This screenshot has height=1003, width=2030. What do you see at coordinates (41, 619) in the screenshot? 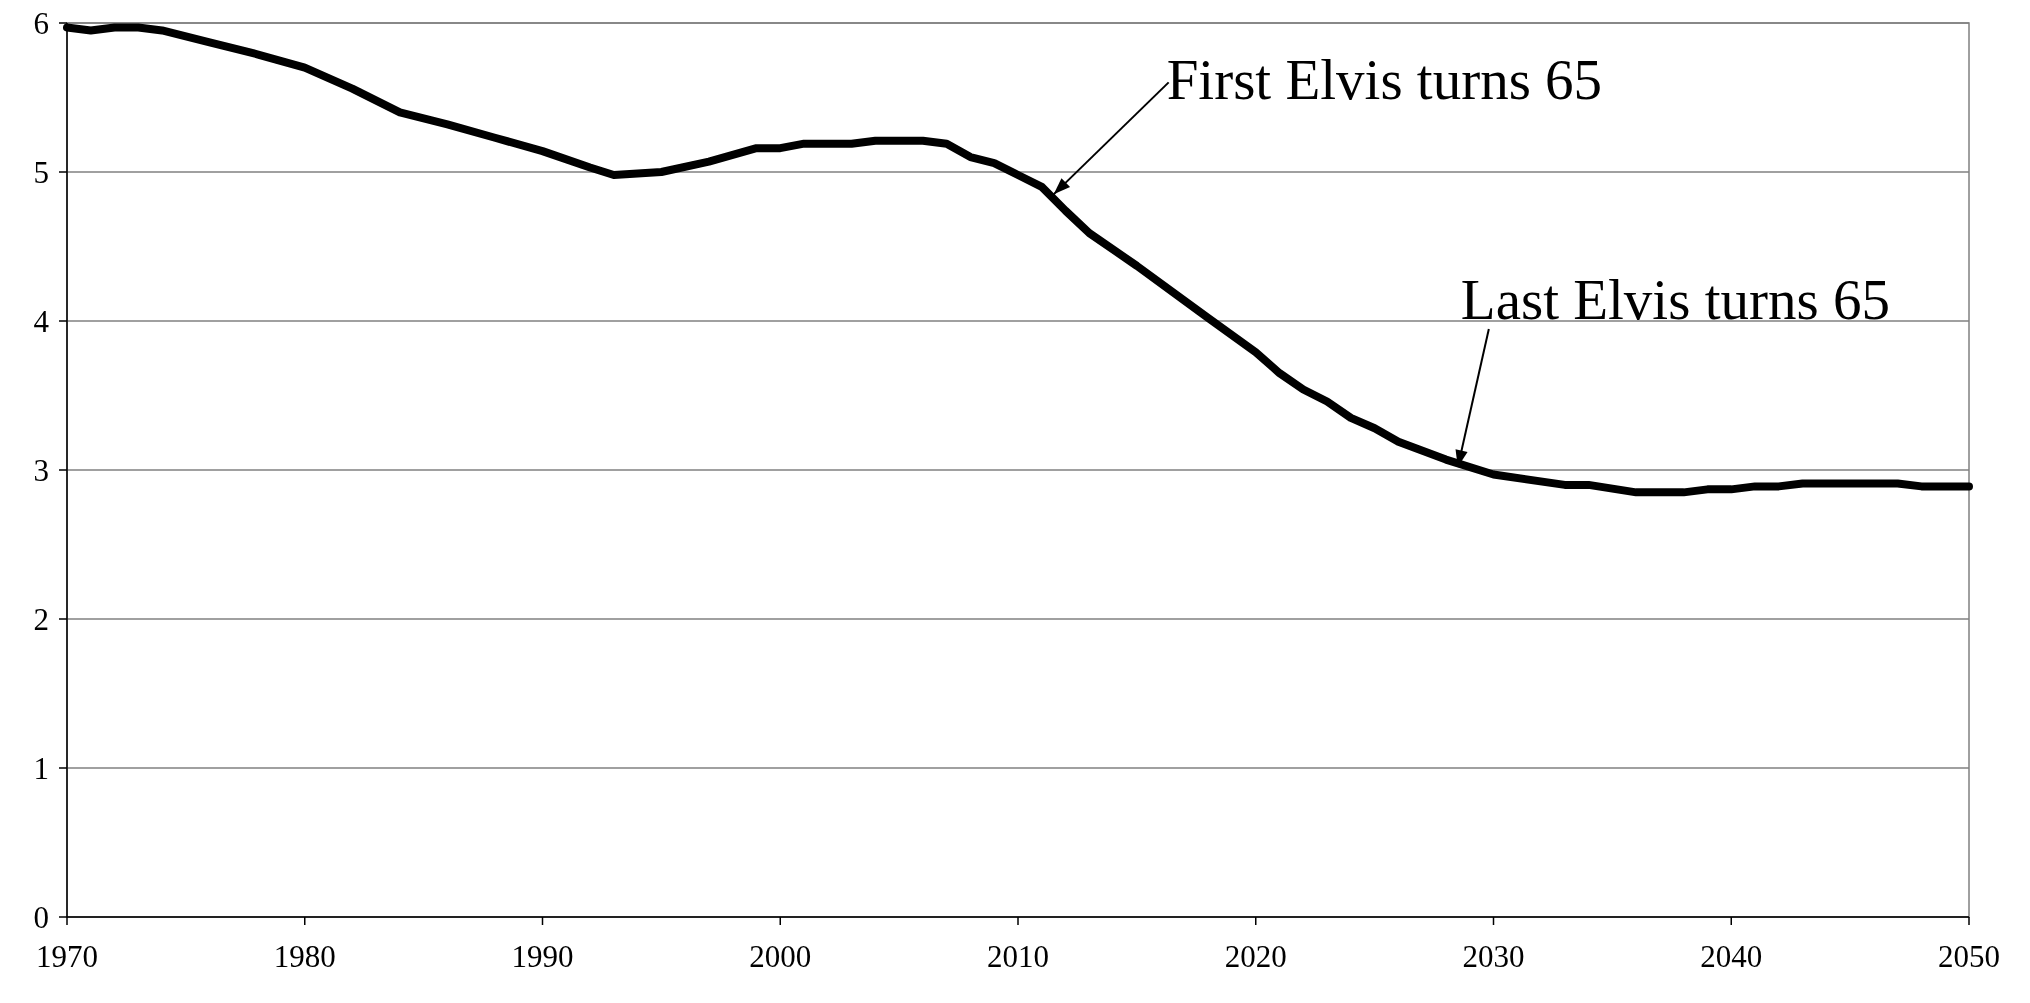
I see `y-tick-label: 2` at bounding box center [41, 619].